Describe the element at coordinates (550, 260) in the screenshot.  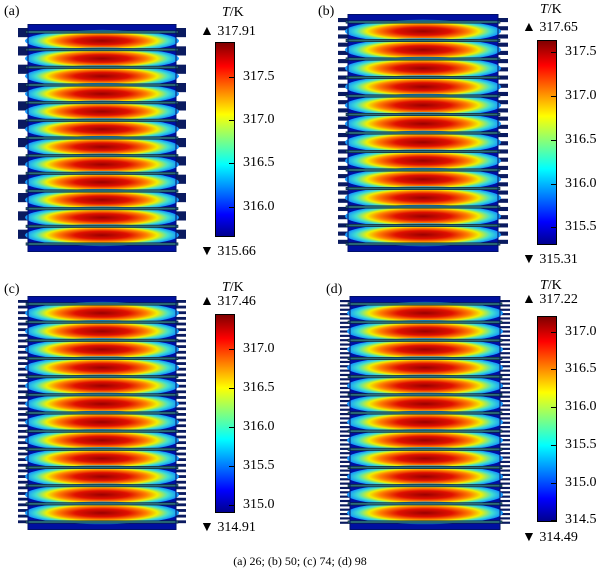
I see `panel-b-min-label: ▼ 315.31` at that location.